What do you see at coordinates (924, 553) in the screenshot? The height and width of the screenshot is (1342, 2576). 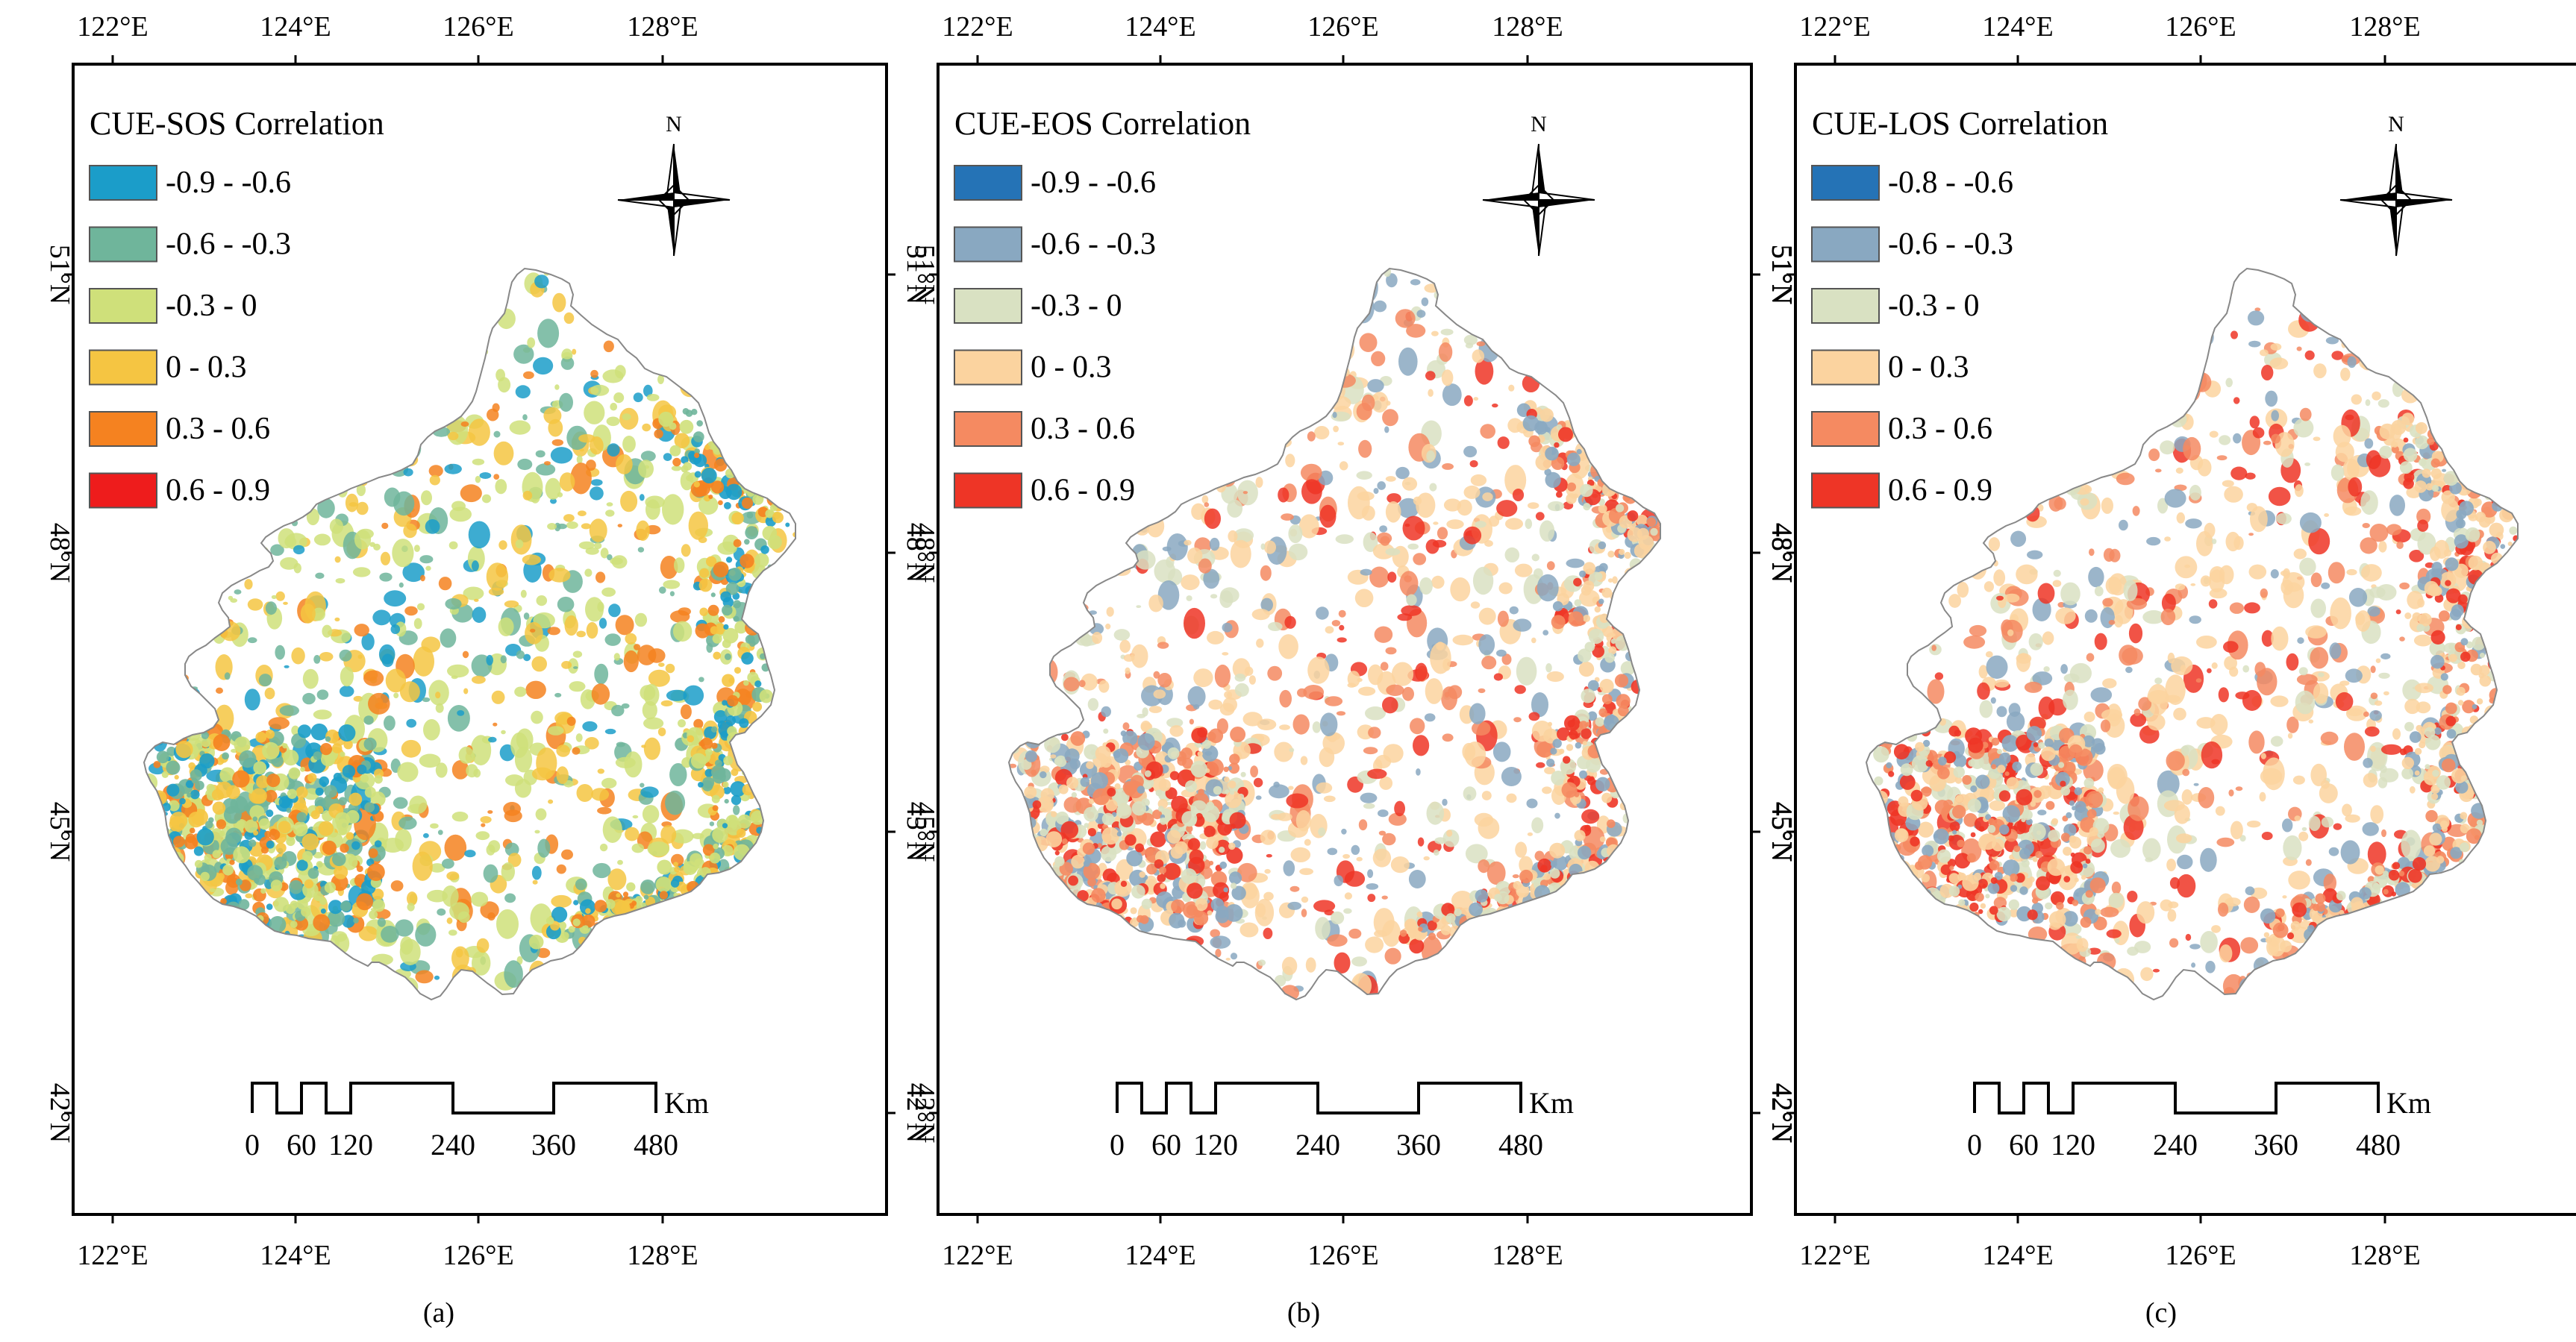 I see `lat-label-left: 48°N` at bounding box center [924, 553].